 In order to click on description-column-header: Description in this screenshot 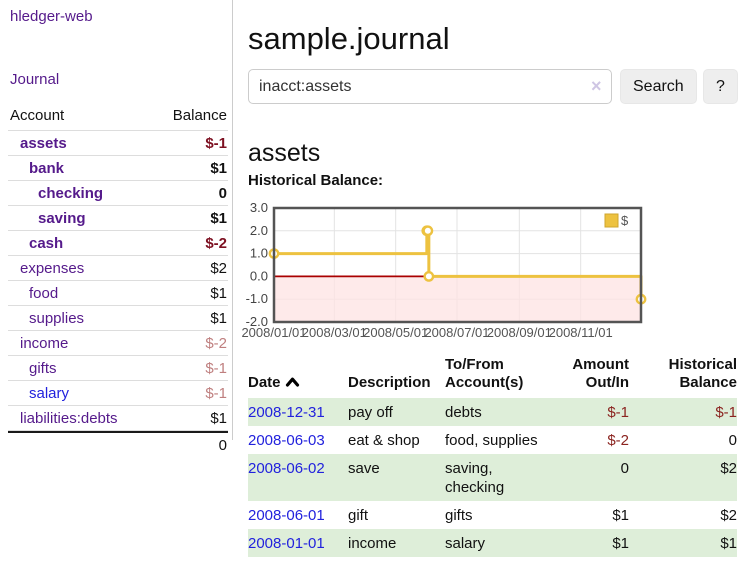, I will do `click(389, 382)`.